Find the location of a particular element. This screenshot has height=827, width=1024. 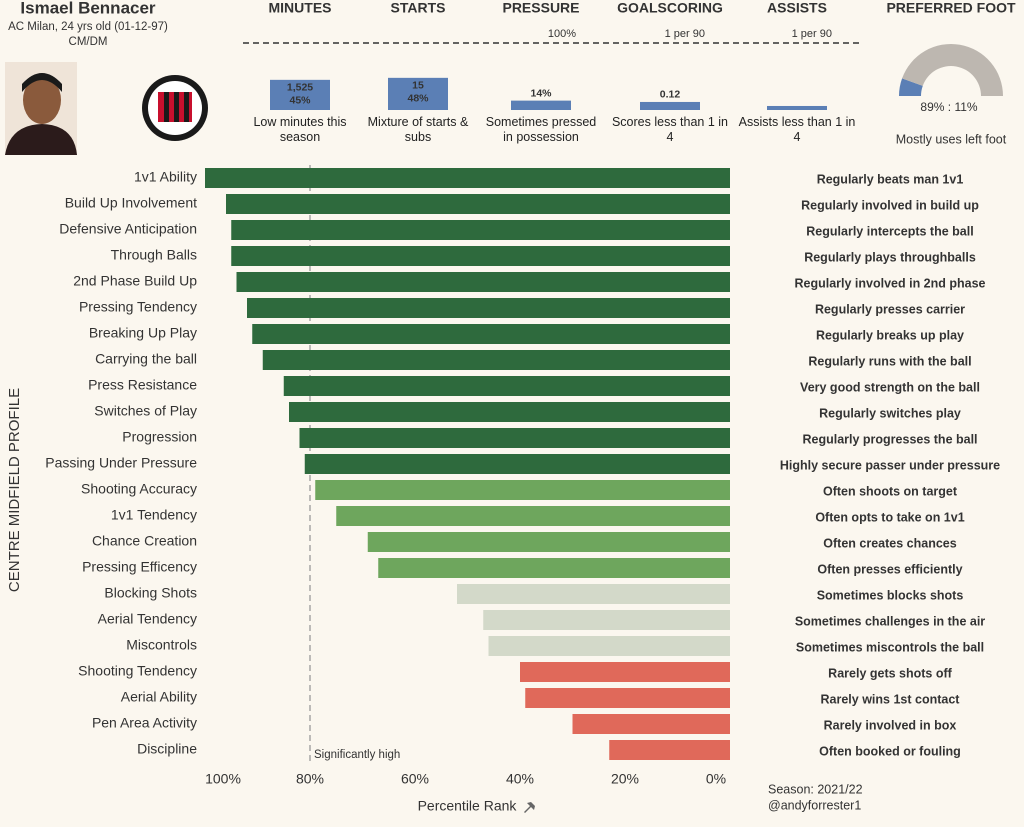

annotation: Often opts to take on 1v1 is located at coordinates (889, 517).